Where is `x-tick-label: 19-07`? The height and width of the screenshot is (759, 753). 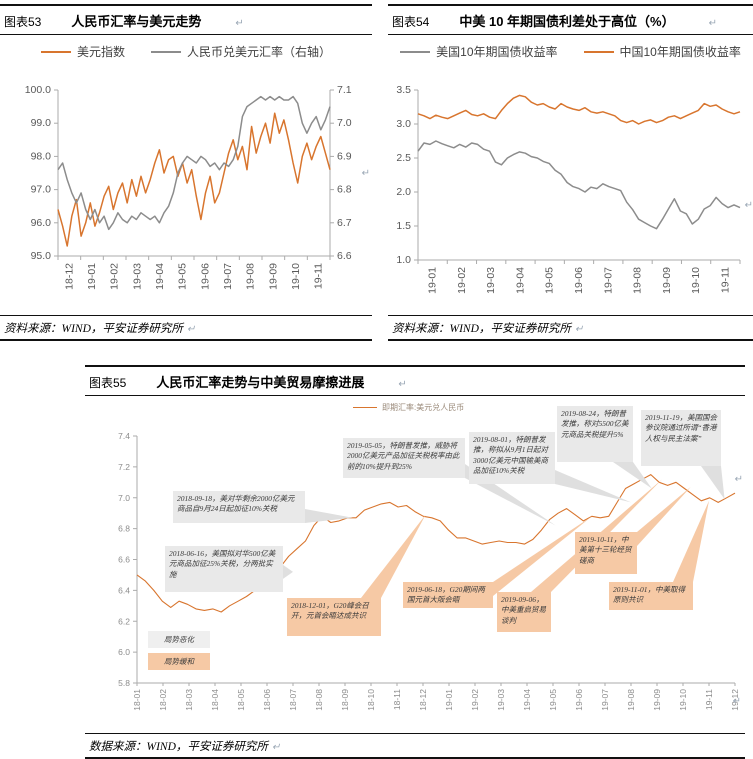 x-tick-label: 19-07 is located at coordinates (608, 280).